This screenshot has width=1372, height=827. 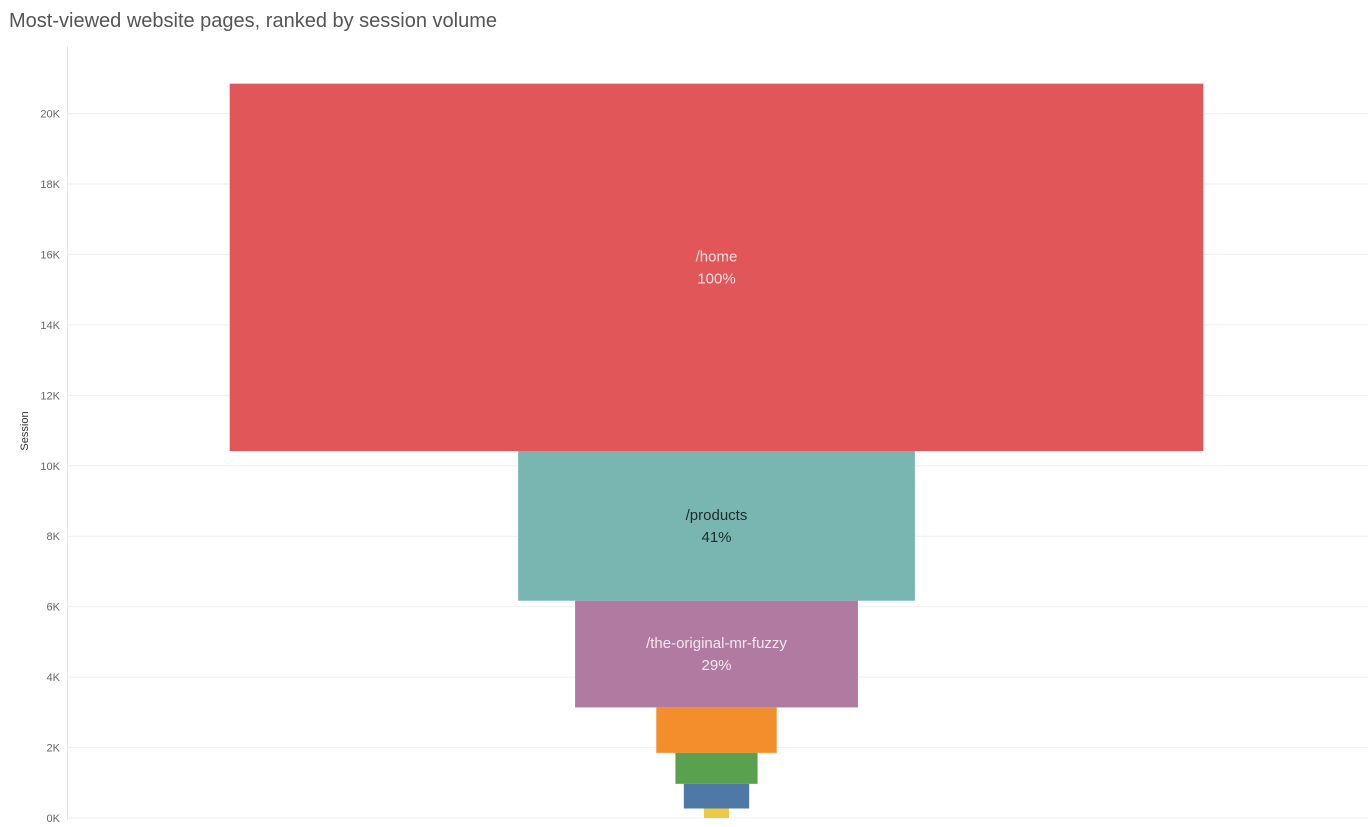 I want to click on y-tick-label: 12K, so click(x=50, y=396).